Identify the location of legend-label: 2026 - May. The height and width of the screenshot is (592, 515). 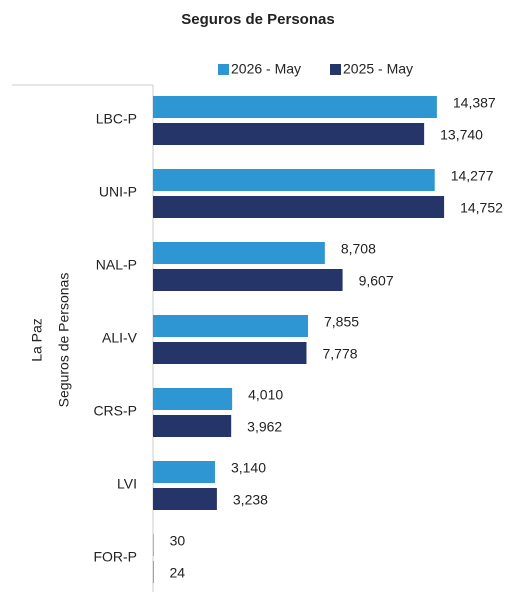
(266, 69).